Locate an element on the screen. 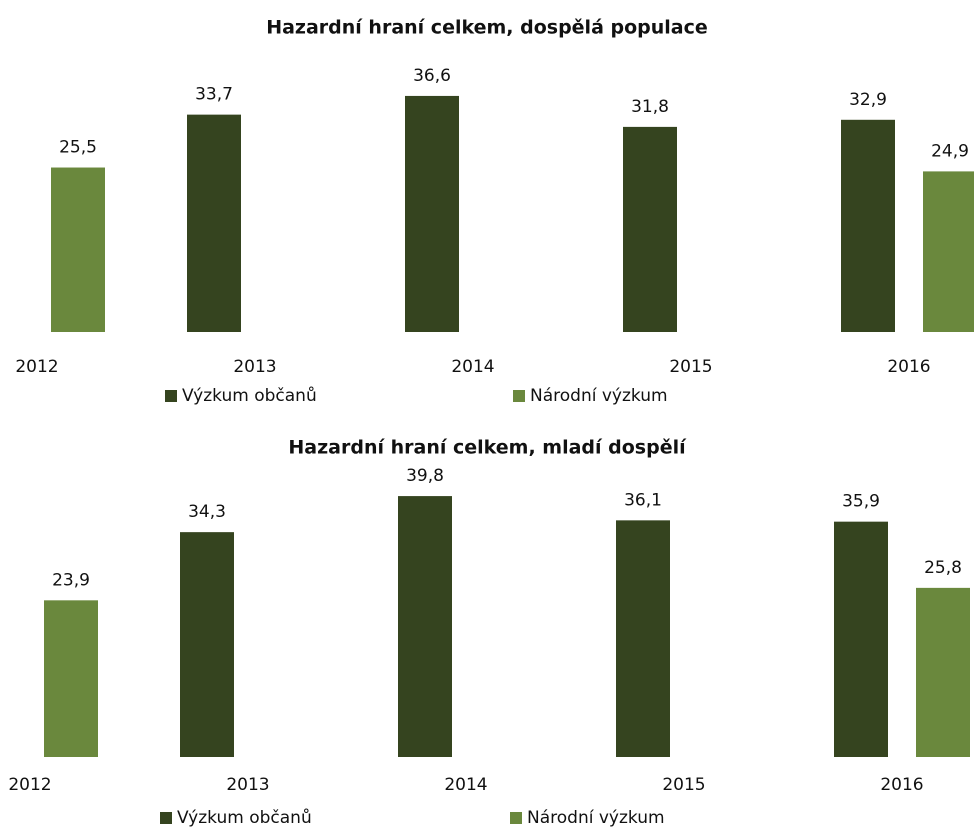 Image resolution: width=974 pixels, height=830 pixels. data-label: 36,6 is located at coordinates (432, 76).